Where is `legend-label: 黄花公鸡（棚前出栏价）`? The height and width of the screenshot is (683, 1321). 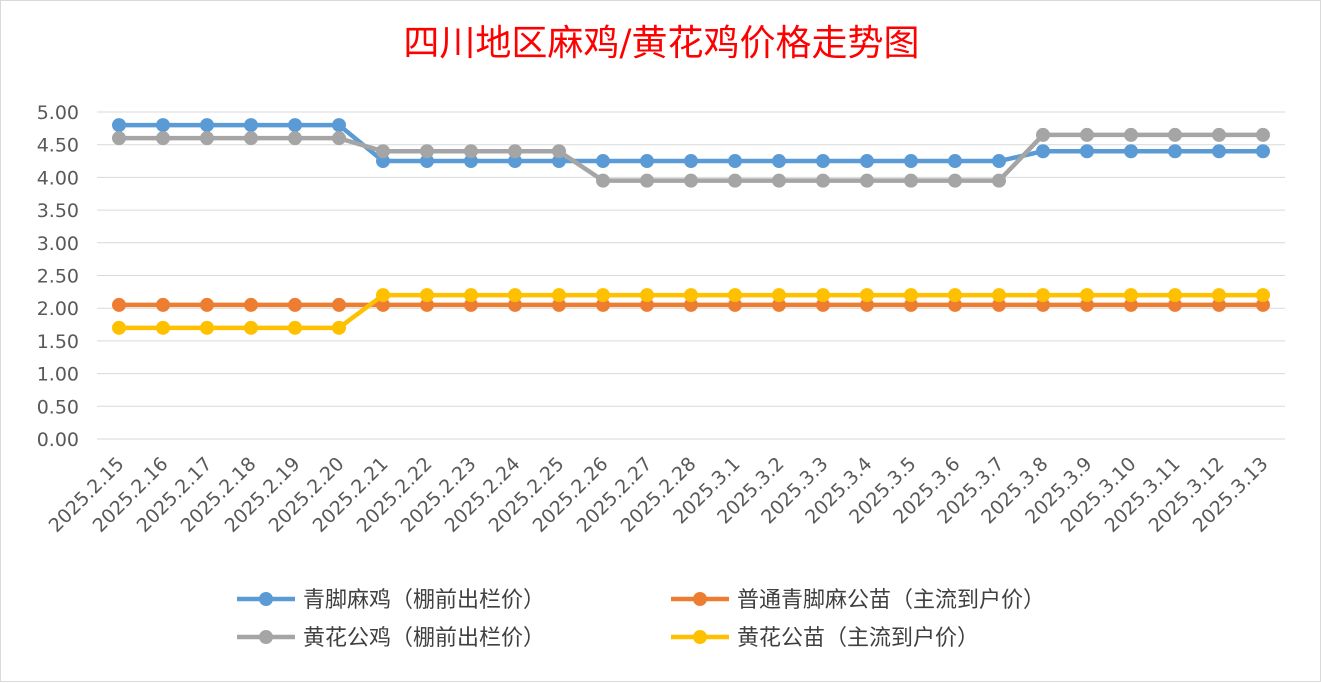
legend-label: 黄花公鸡（棚前出栏价） is located at coordinates (424, 638).